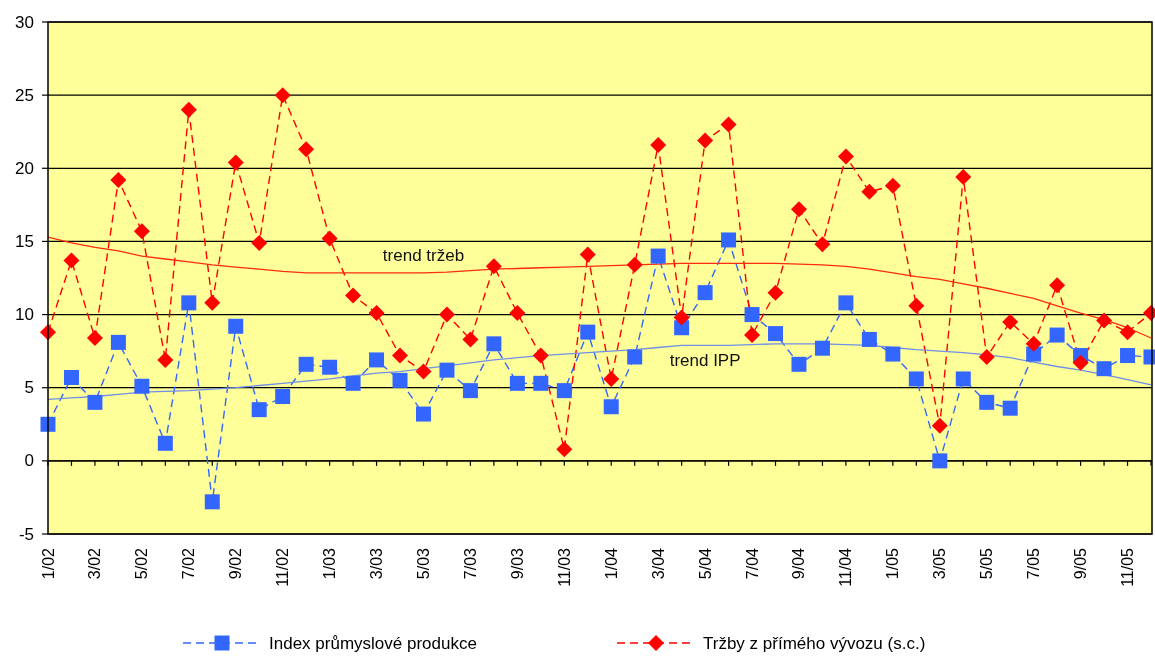 The image size is (1155, 657). I want to click on y-tick-label: 30, so click(24, 22).